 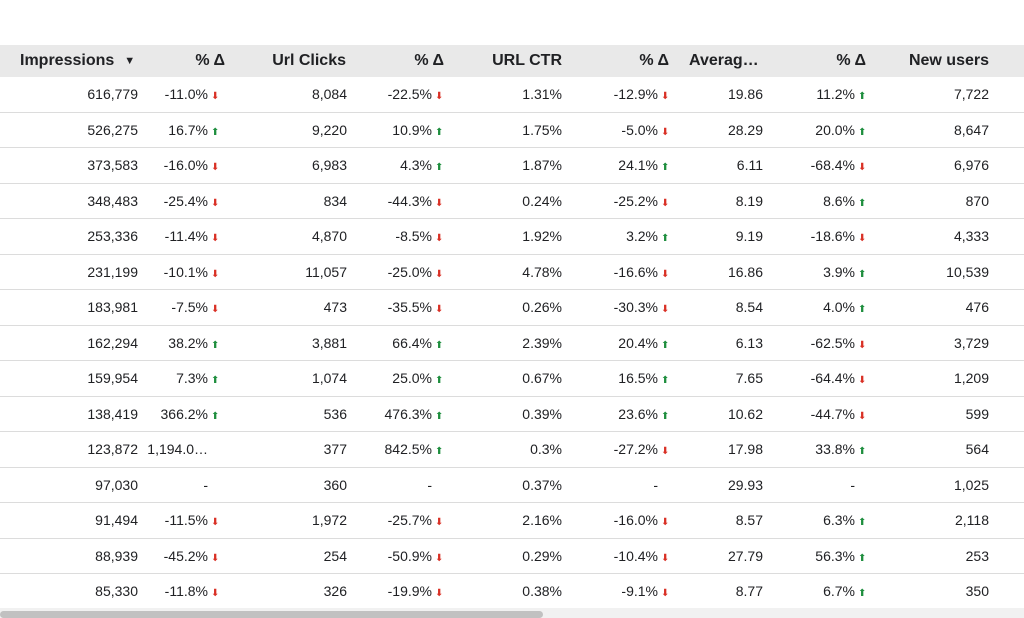 I want to click on cell-url-clicks: 1,972, so click(x=329, y=520).